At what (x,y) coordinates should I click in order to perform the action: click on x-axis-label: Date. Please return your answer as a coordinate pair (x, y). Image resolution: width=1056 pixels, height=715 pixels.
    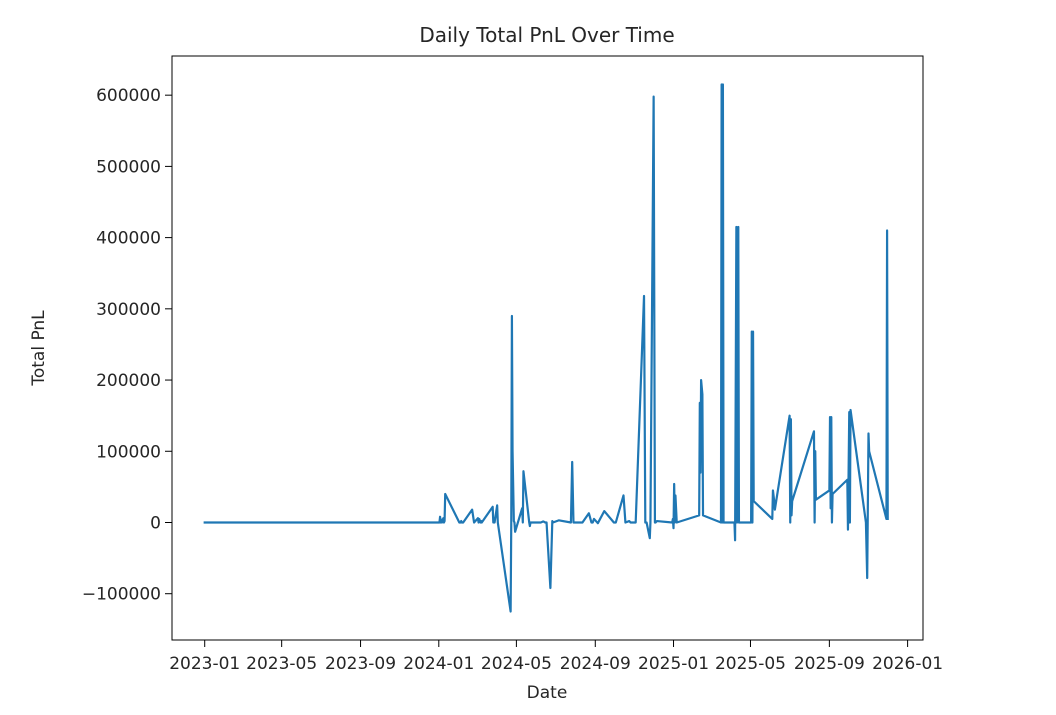
    Looking at the image, I should click on (547, 693).